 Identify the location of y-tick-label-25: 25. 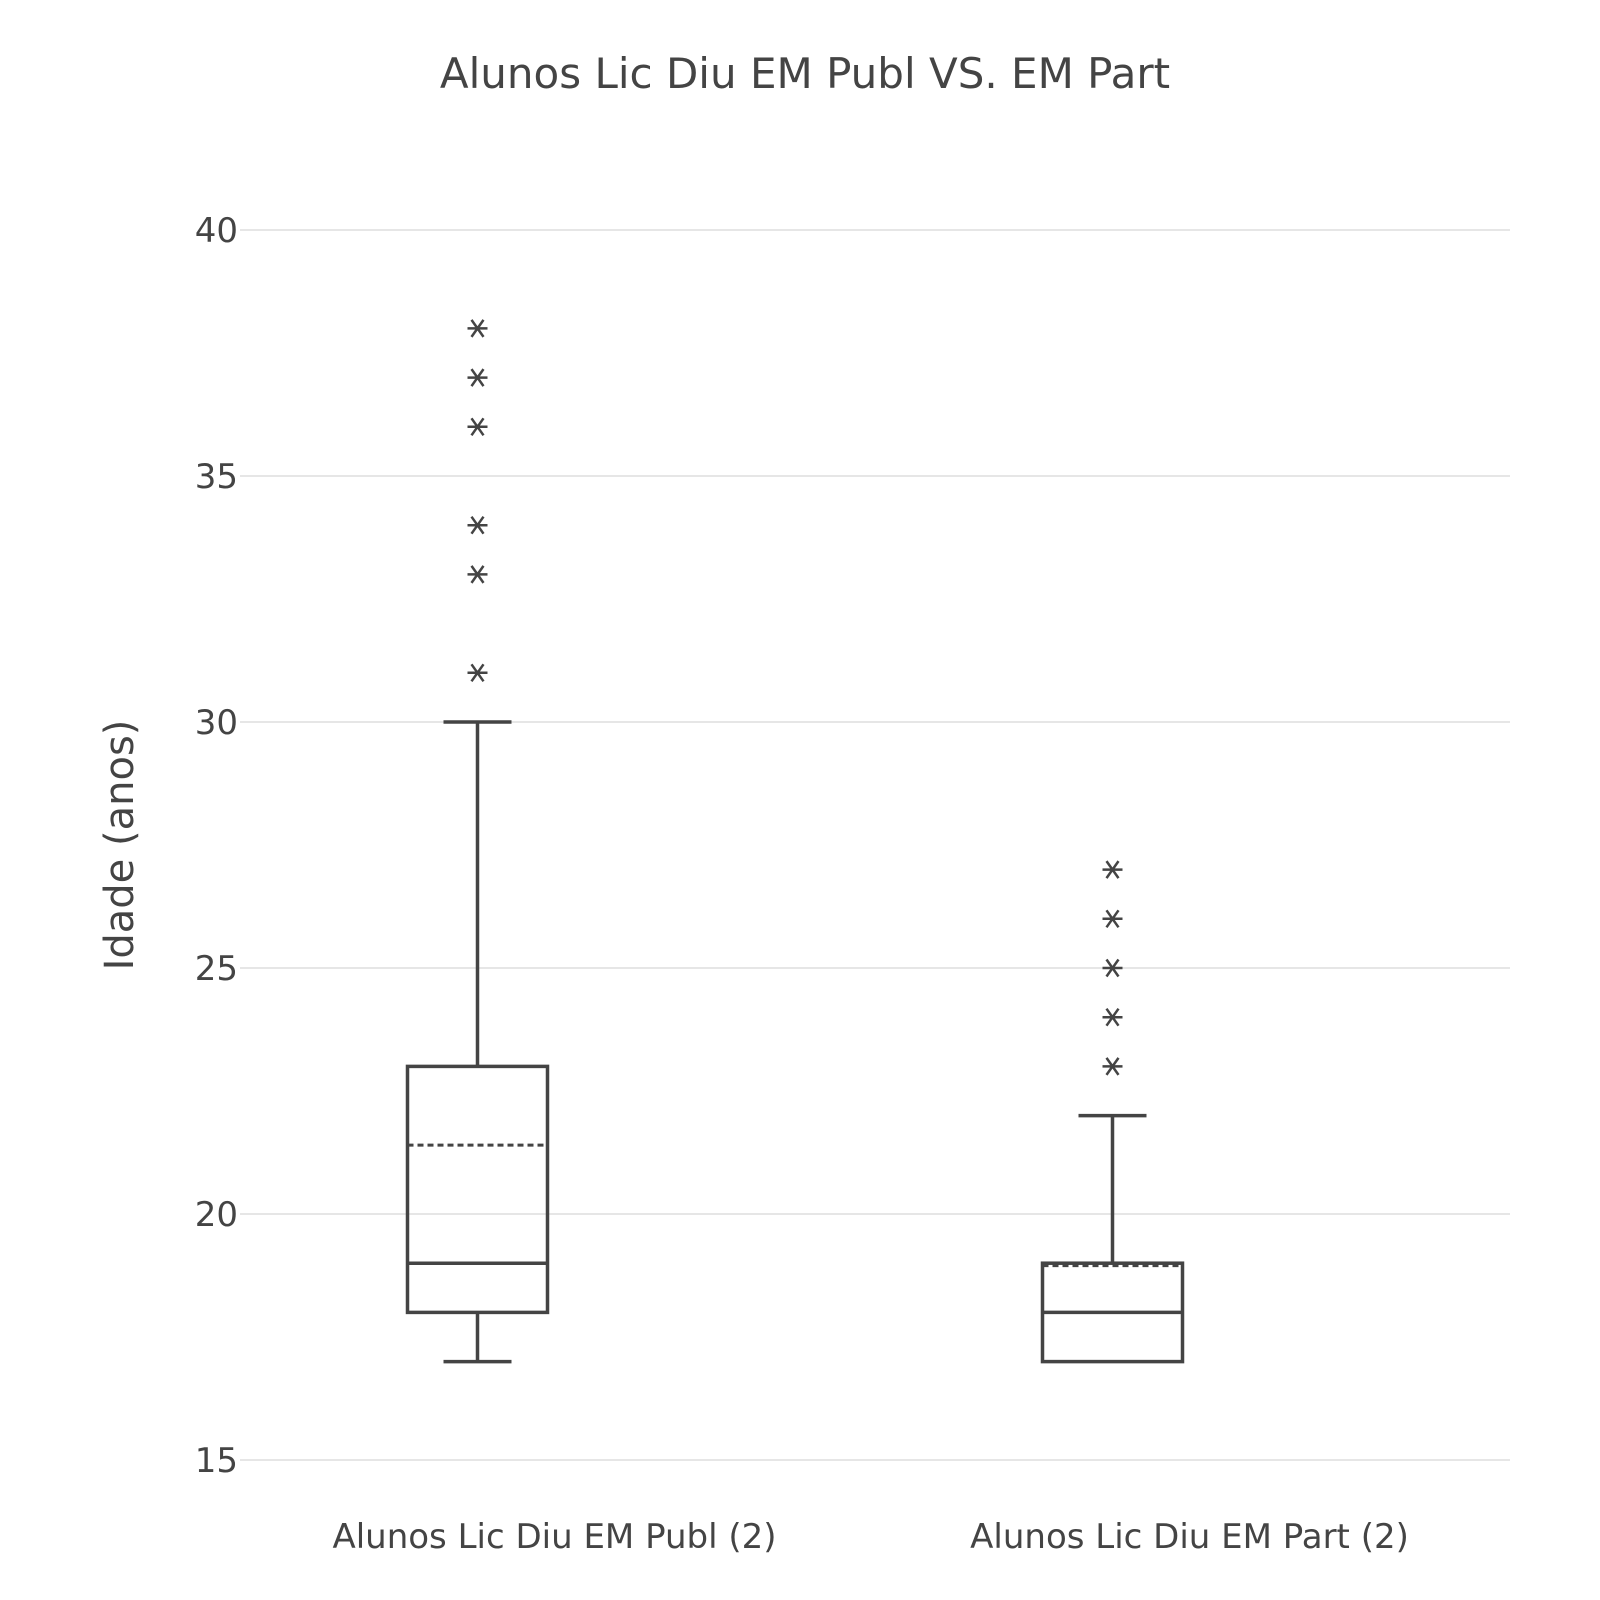
(216, 969).